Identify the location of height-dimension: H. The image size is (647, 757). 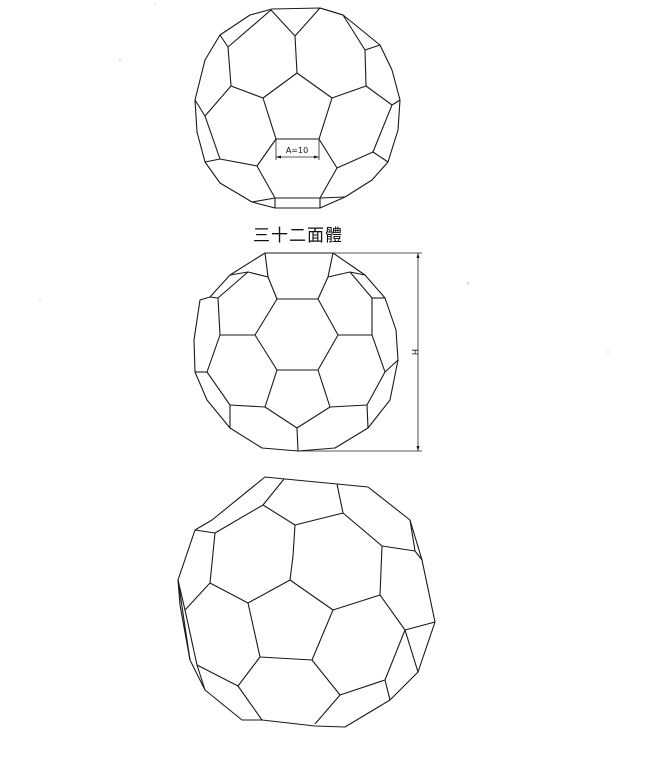
(360, 352).